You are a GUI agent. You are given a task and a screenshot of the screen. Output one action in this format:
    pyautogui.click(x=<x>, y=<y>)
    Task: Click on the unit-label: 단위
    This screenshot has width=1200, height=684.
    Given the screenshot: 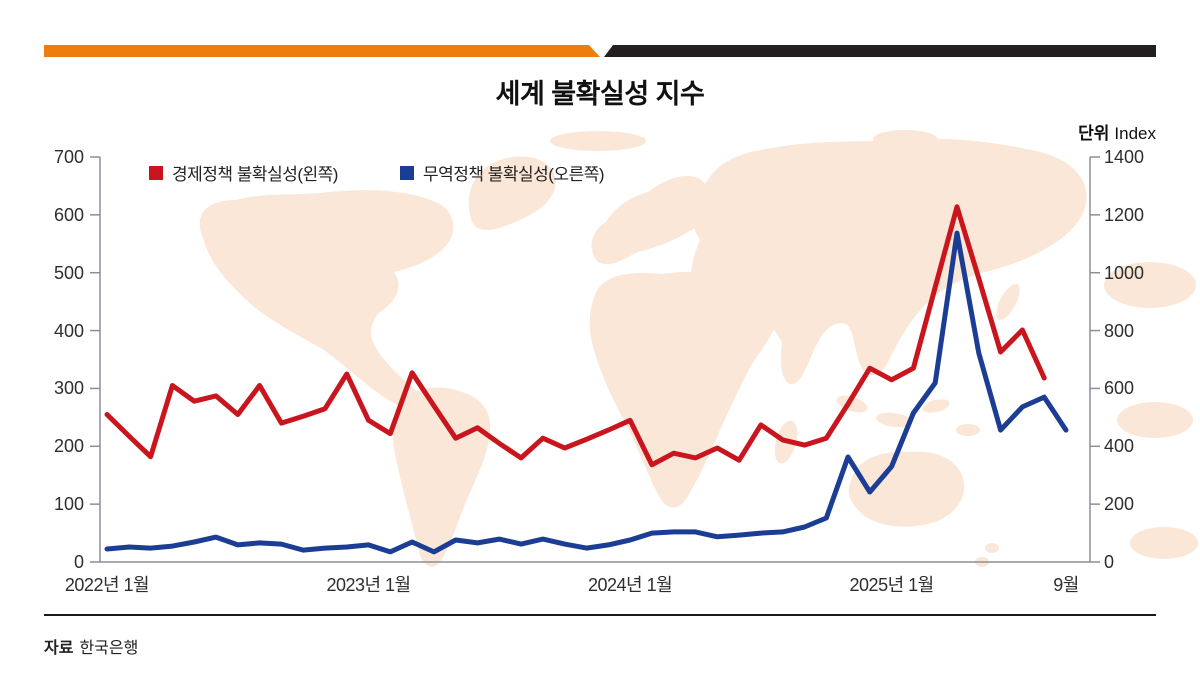 What is the action you would take?
    pyautogui.click(x=1094, y=133)
    